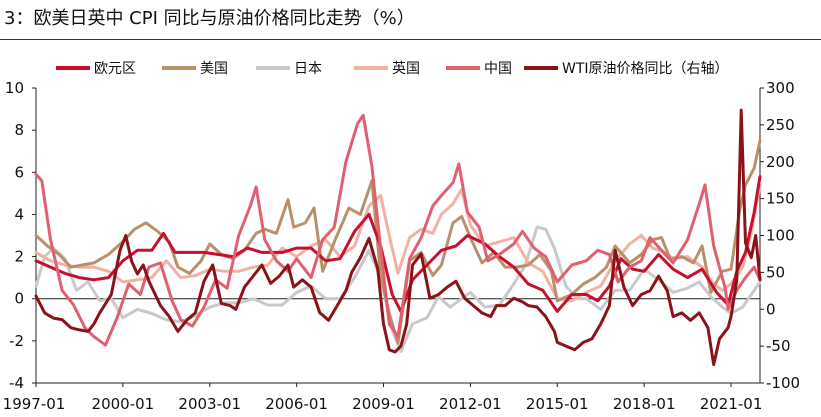  Describe the element at coordinates (780, 125) in the screenshot. I see `right-tick-label: 250` at that location.